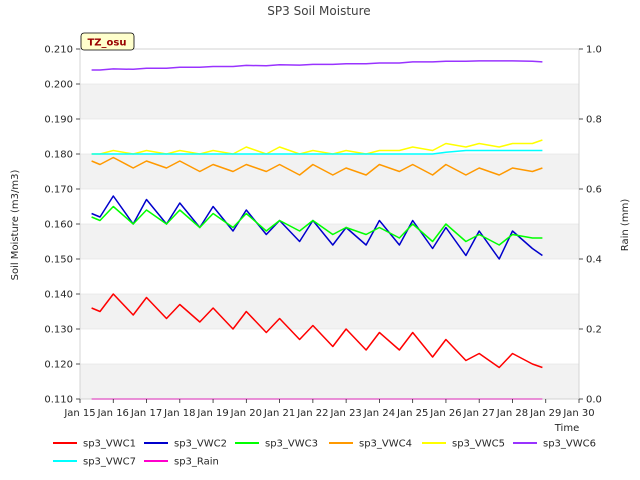 This screenshot has width=640, height=480. Describe the element at coordinates (594, 50) in the screenshot. I see `y2-tick-label: 1.0` at that location.